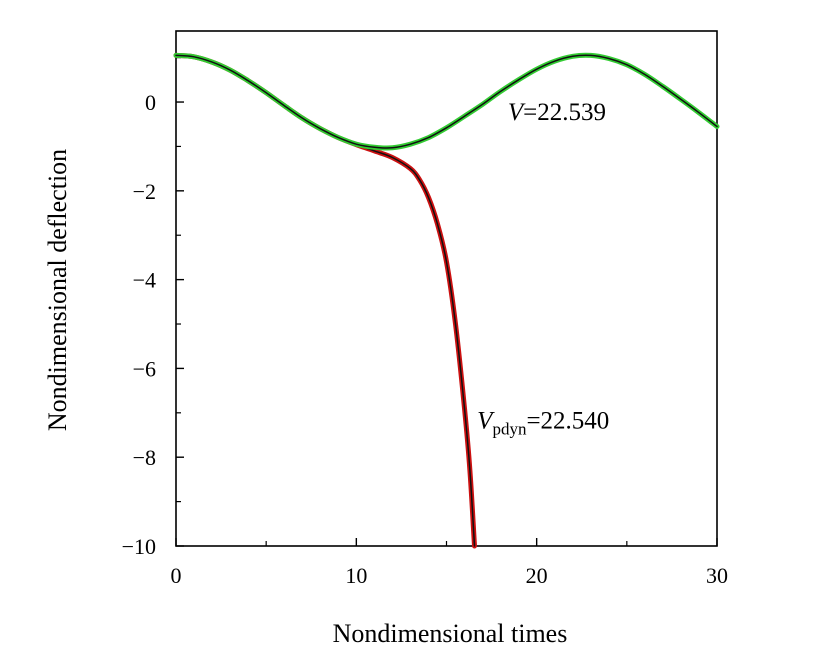 The image size is (827, 661). I want to click on y-tick-label: −8, so click(144, 457).